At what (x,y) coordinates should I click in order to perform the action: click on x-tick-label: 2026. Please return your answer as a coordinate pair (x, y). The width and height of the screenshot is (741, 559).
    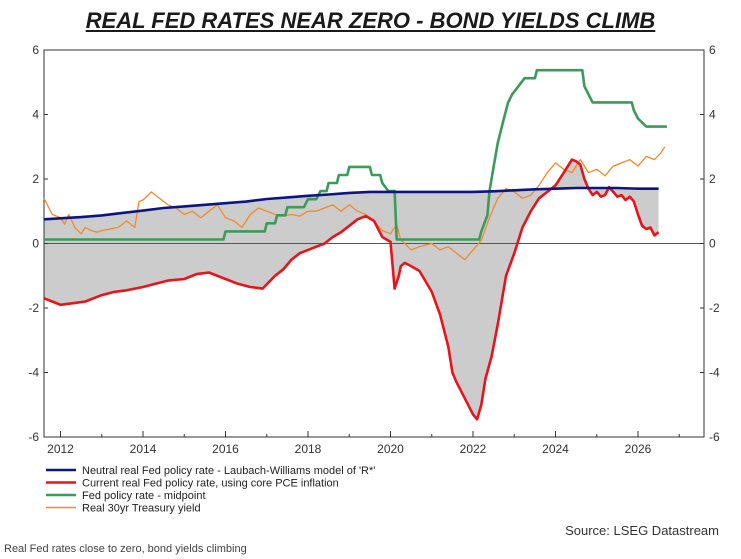
    Looking at the image, I should click on (638, 449).